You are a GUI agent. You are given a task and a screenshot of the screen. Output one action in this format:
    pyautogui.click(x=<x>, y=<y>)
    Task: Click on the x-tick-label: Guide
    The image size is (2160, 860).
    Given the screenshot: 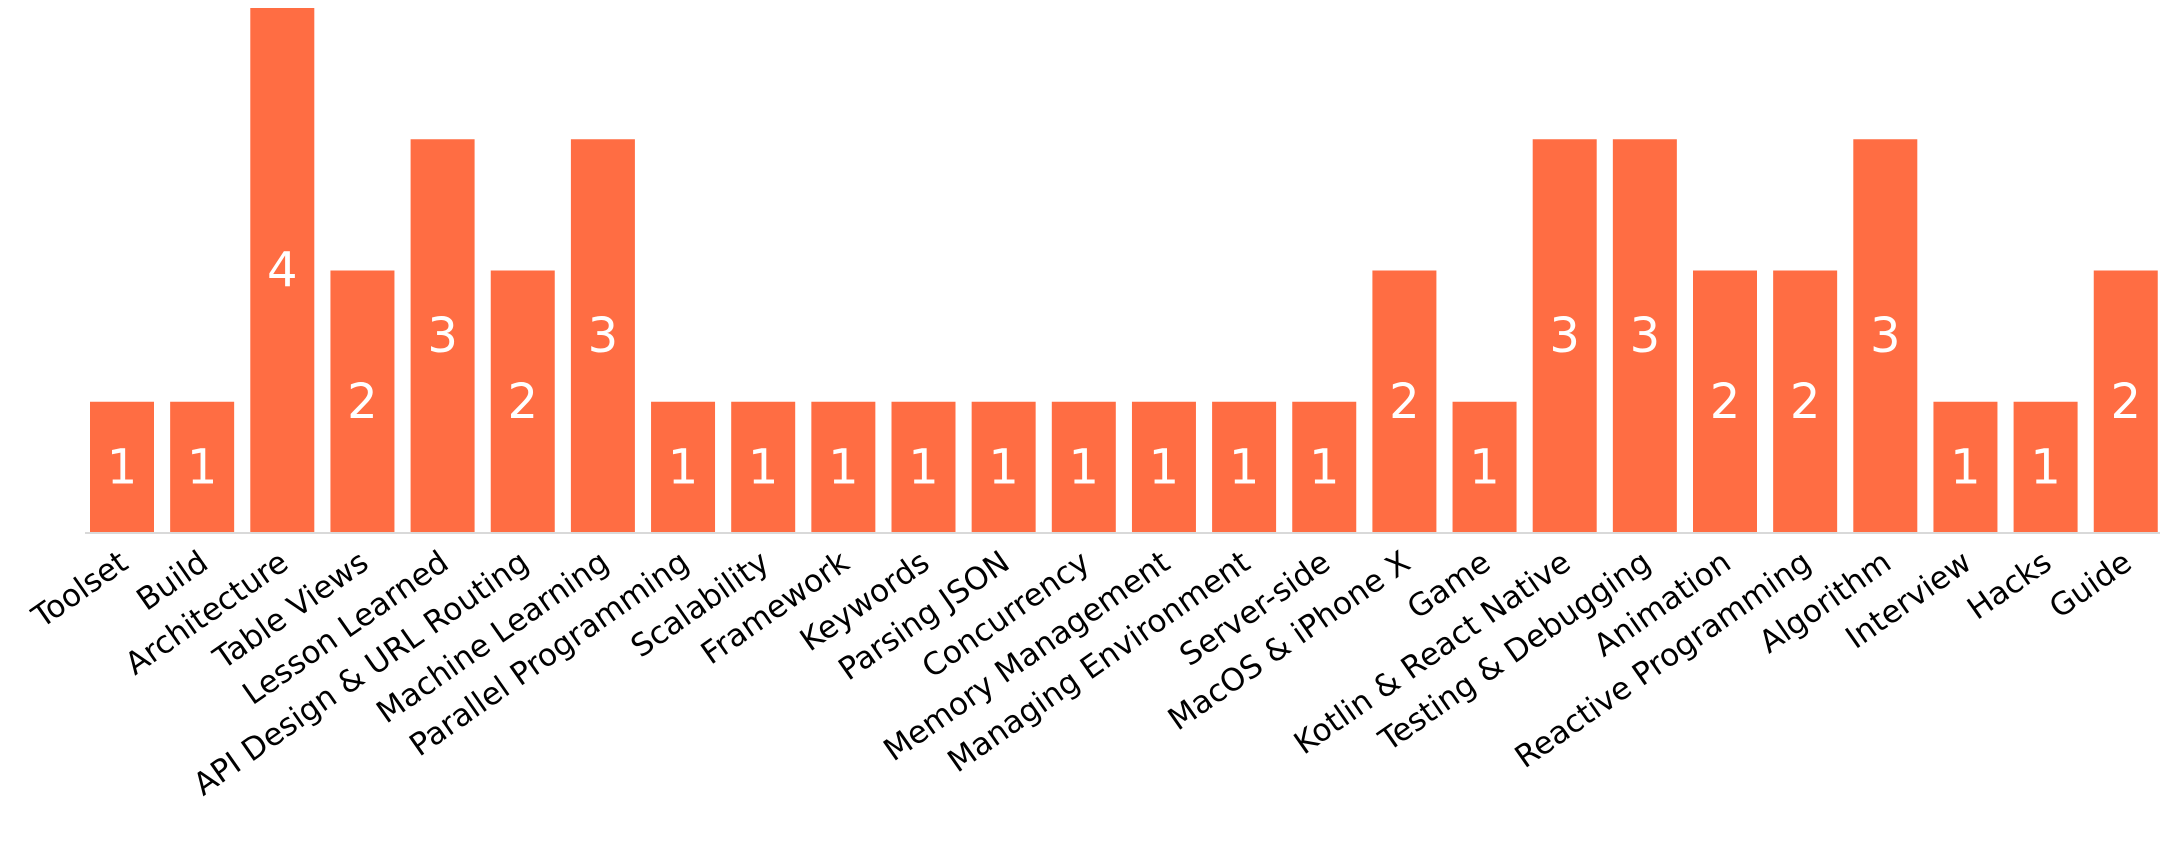 What is the action you would take?
    pyautogui.click(x=2090, y=585)
    